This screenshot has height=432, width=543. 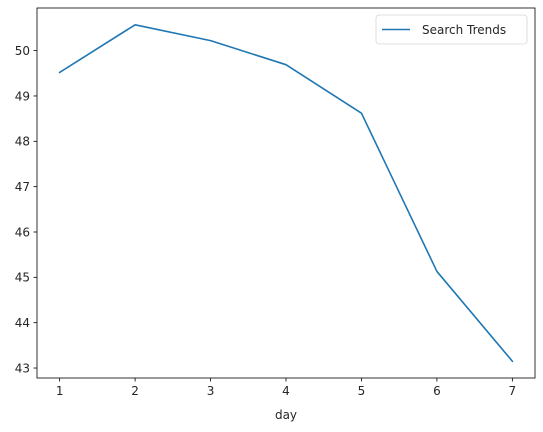 I want to click on legend: Search Trends, so click(x=451, y=29).